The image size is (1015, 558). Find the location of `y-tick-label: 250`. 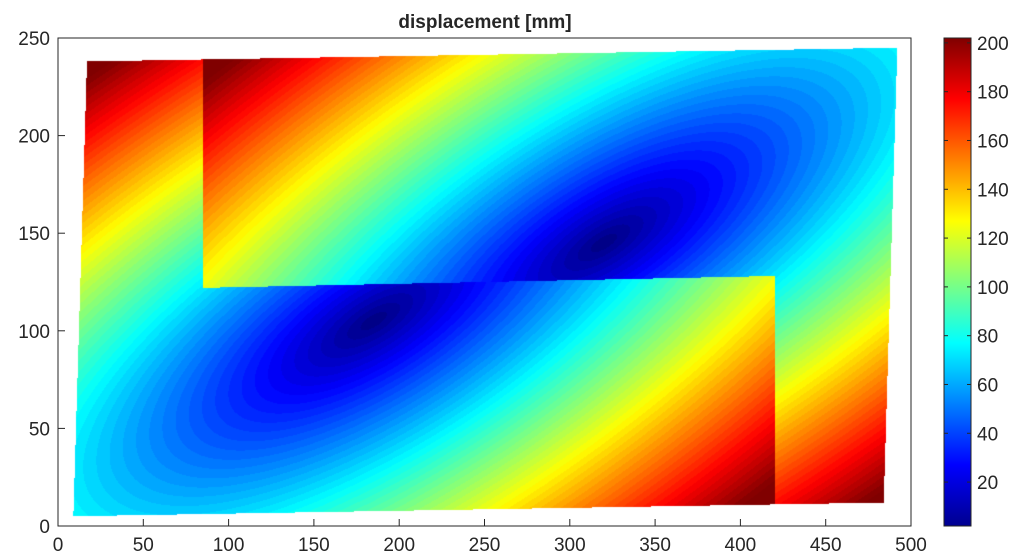

y-tick-label: 250 is located at coordinates (34, 39).